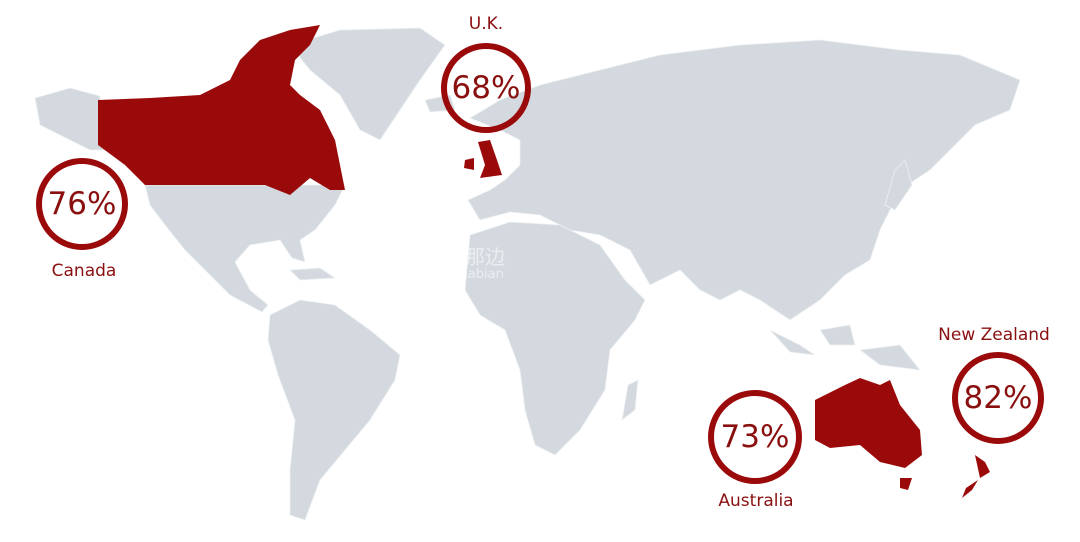 This screenshot has height=542, width=1080. I want to click on watermark-en: Hinabian, so click(475, 274).